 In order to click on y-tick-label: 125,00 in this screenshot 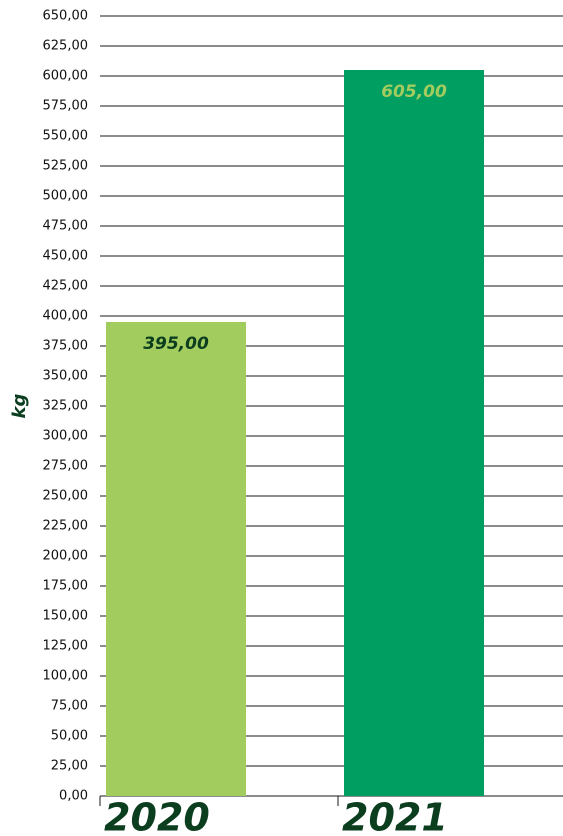, I will do `click(66, 646)`.